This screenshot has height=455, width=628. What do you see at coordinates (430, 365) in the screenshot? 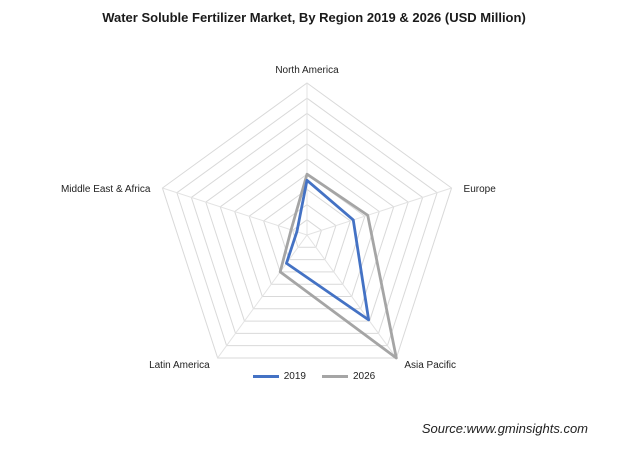
I see `axis-label-asia-pacific: Asia Pacific` at bounding box center [430, 365].